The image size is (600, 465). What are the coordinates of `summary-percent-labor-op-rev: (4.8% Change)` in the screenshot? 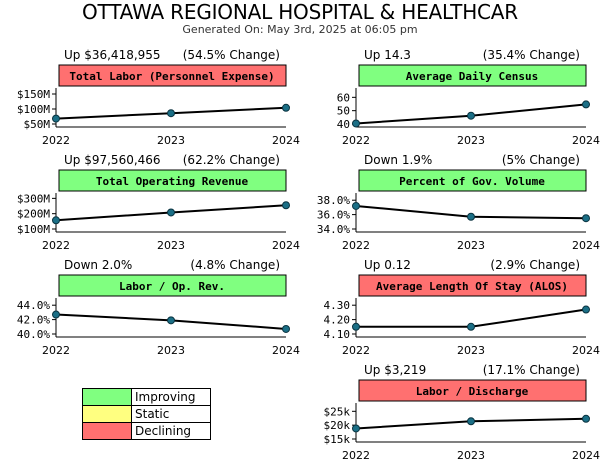 It's located at (235, 265).